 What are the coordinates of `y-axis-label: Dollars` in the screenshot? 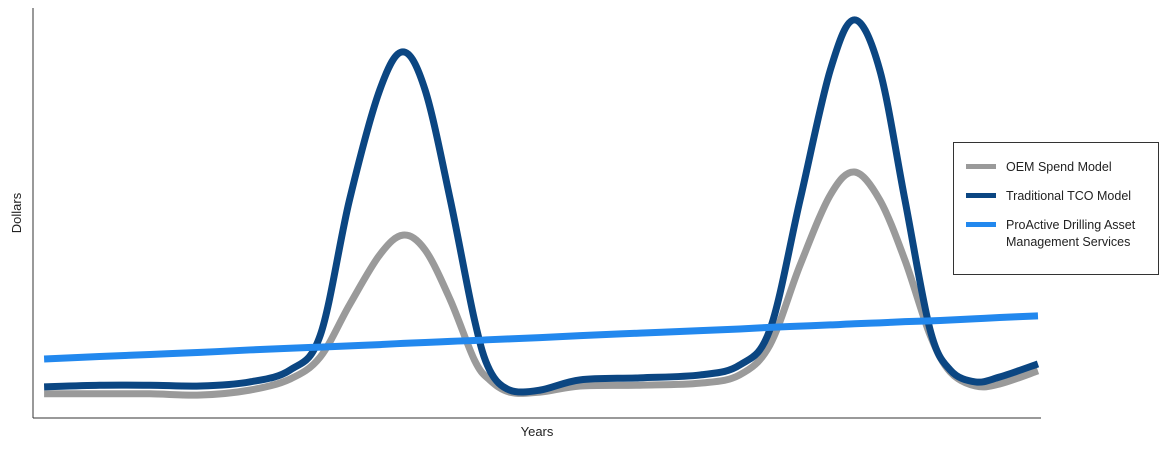 It's located at (16, 212).